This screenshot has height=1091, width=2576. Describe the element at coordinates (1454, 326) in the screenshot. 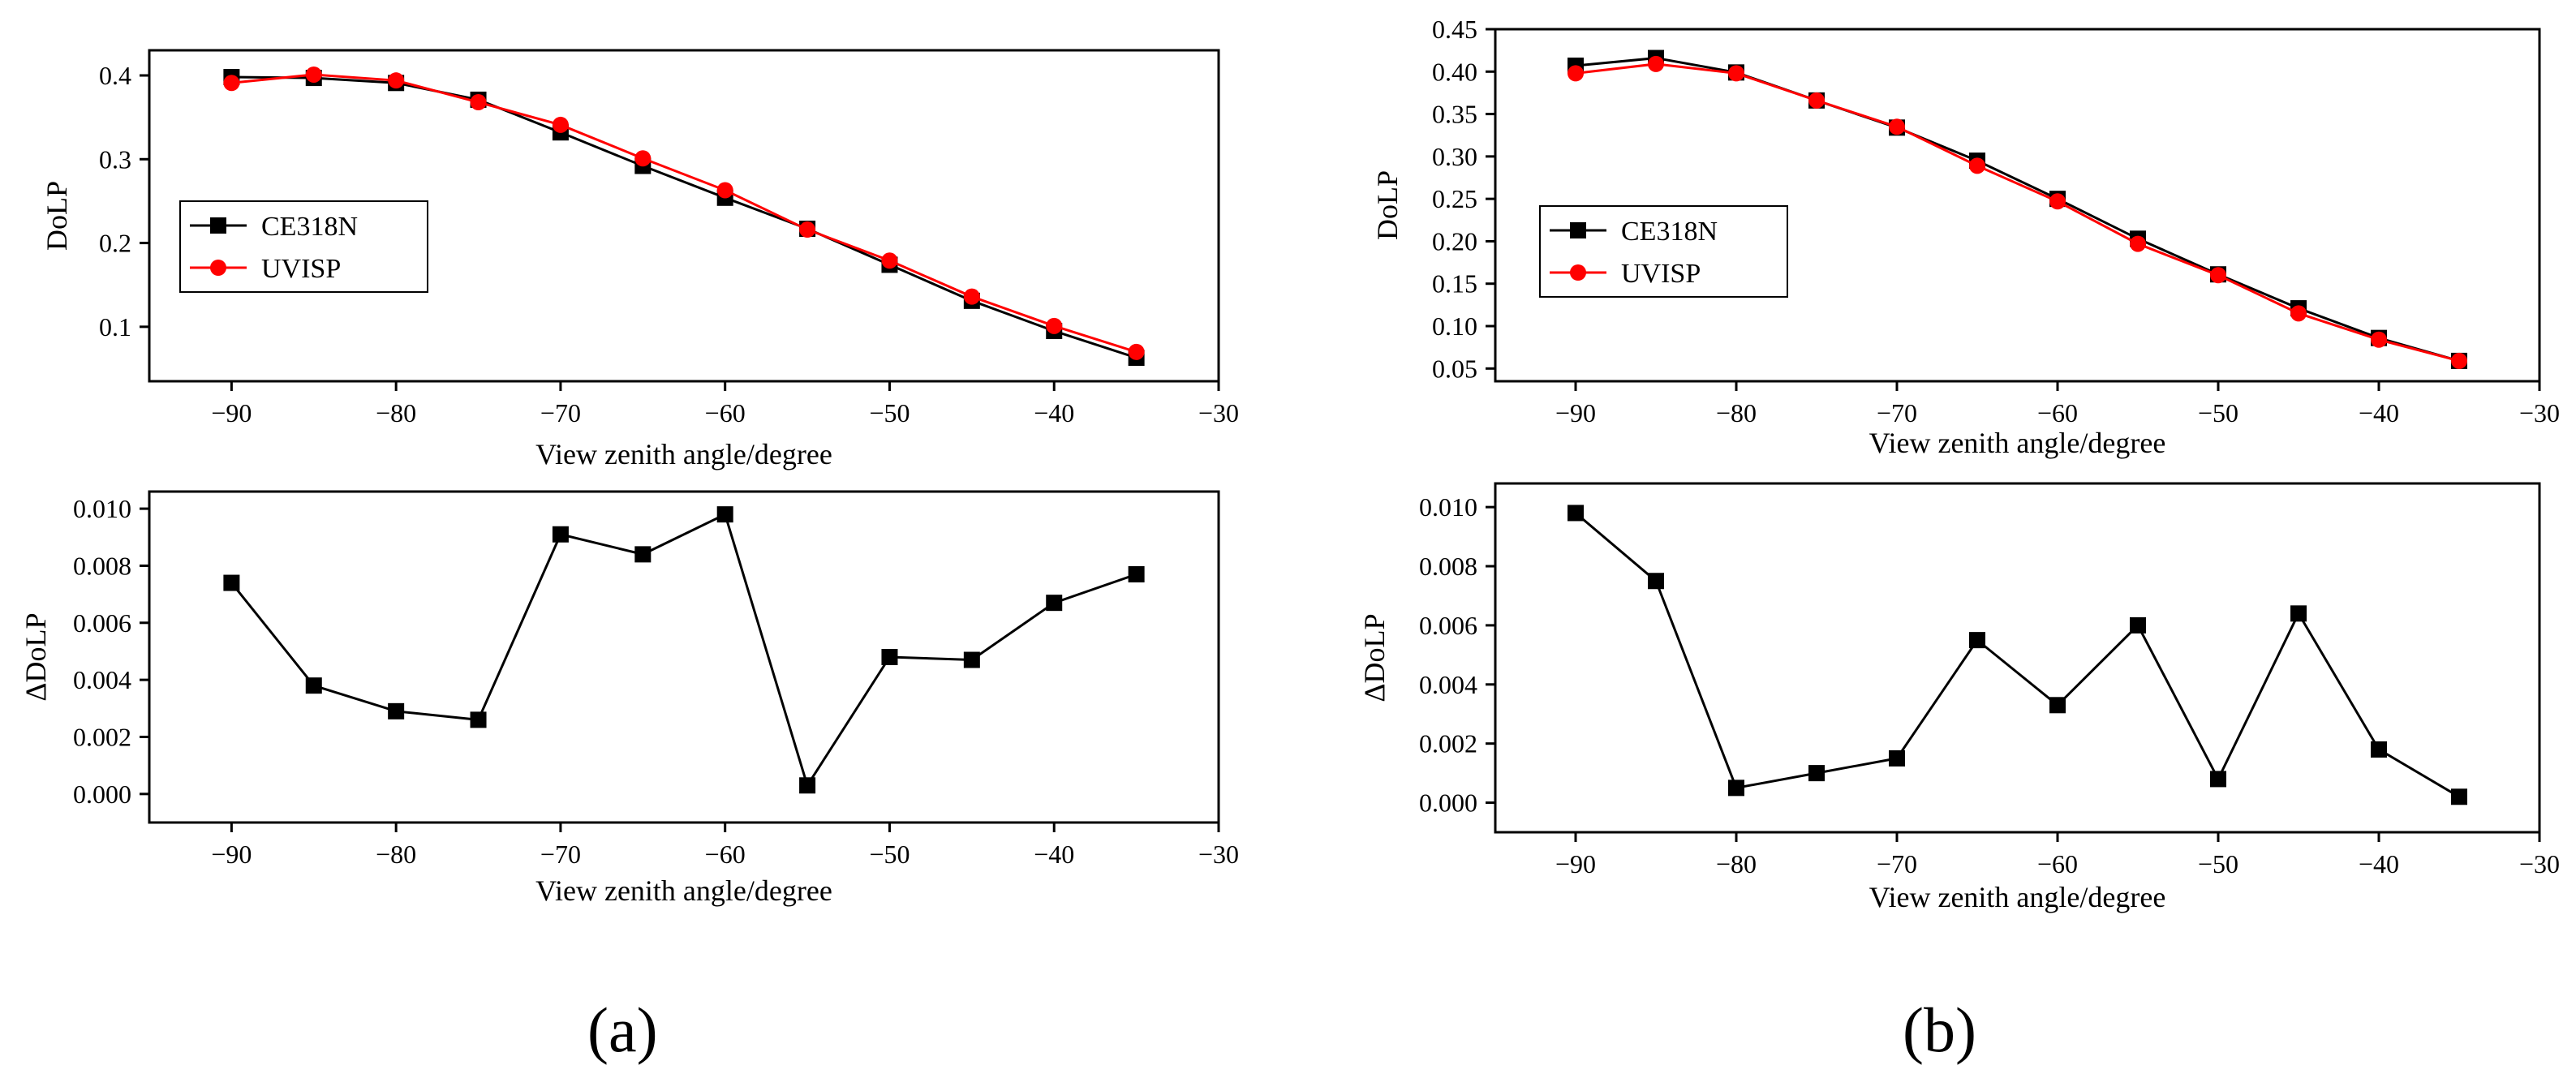

I see `y-tick-label: 0.10` at that location.